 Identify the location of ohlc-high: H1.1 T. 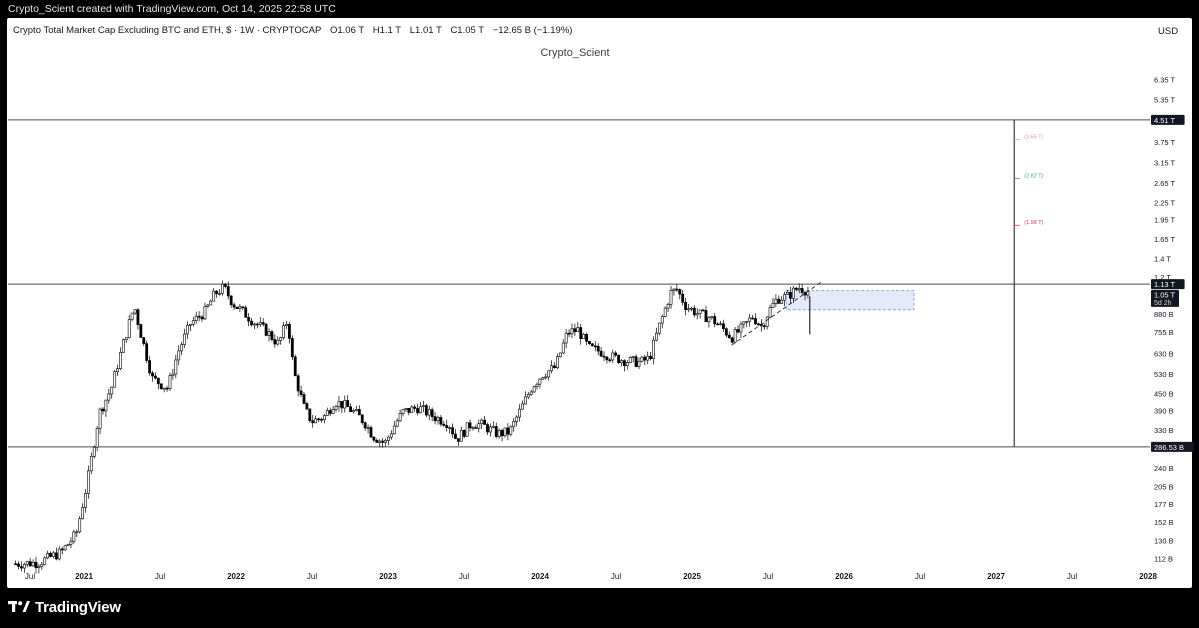
(387, 30).